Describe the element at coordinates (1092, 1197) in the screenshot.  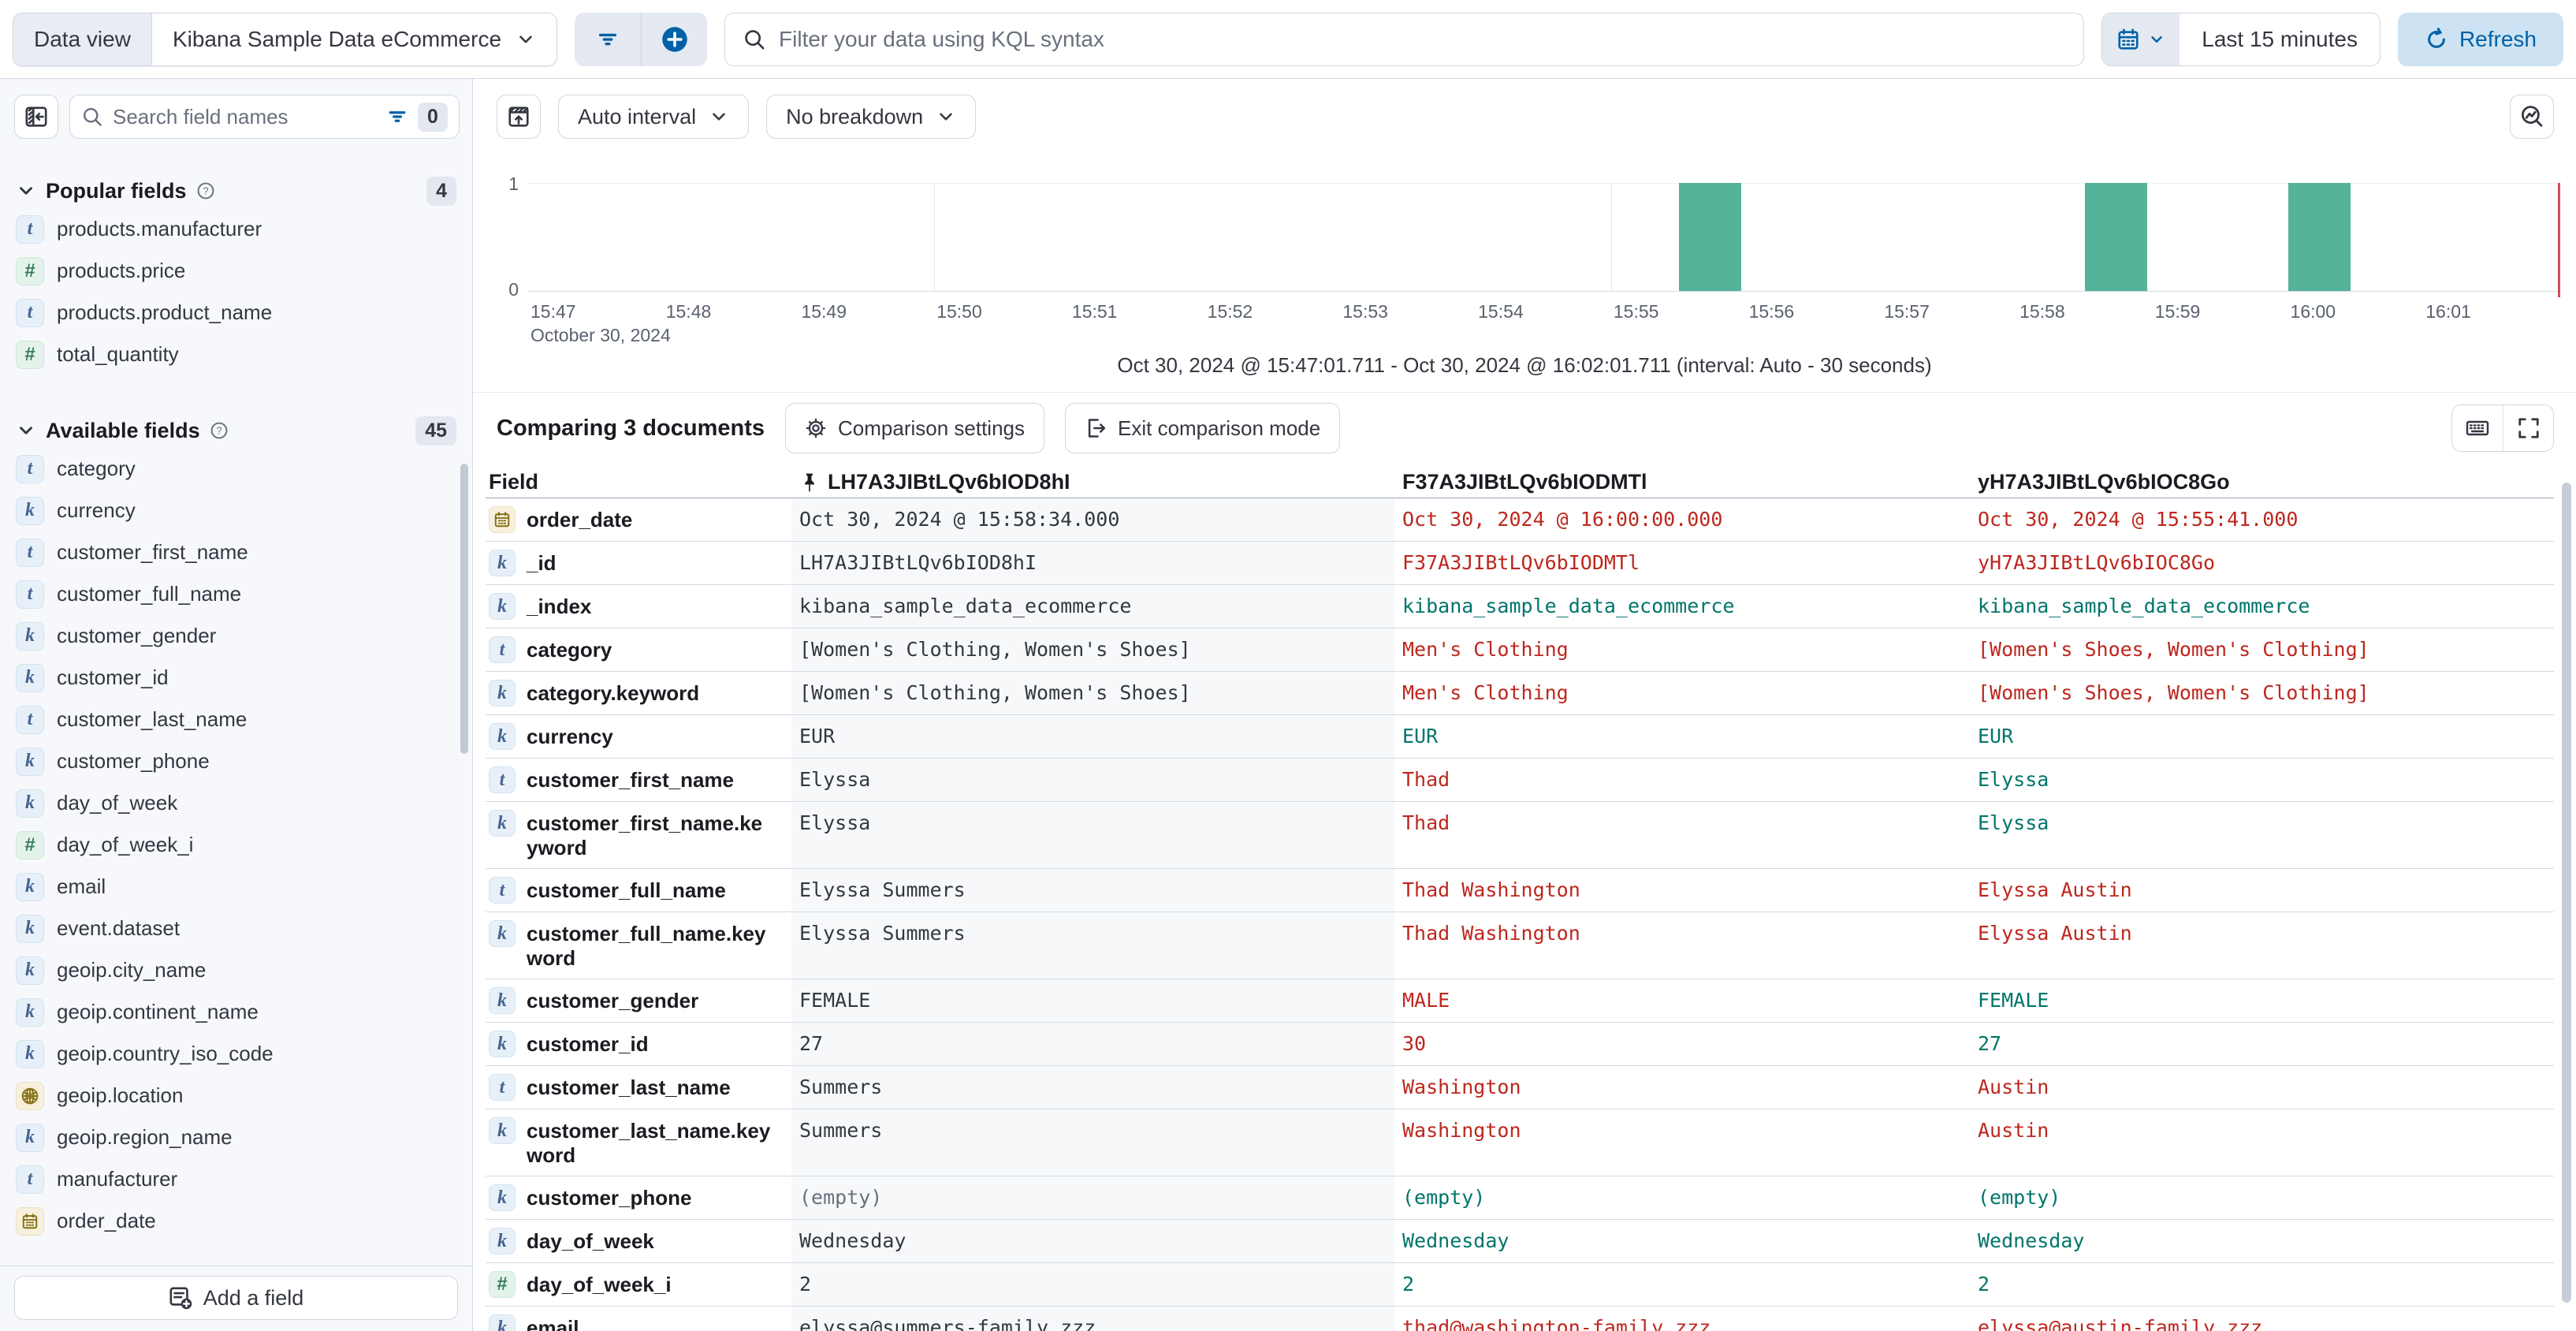
I see `base-doc-value-cell: (empty)` at that location.